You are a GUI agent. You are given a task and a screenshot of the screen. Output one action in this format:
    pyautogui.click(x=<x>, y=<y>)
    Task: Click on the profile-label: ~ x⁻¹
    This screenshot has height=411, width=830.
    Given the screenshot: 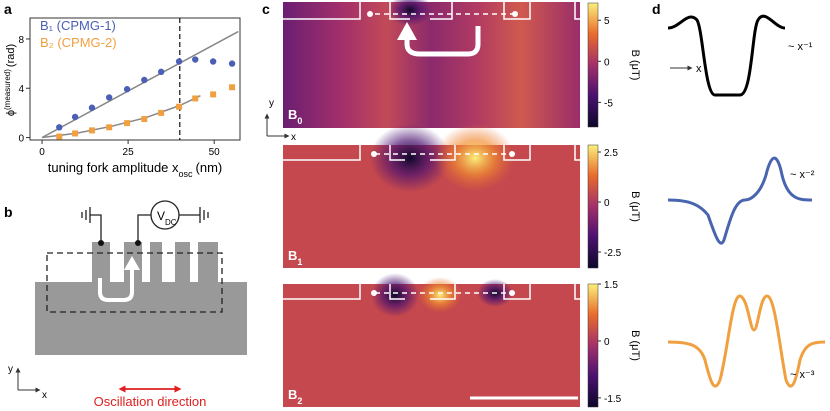 What is the action you would take?
    pyautogui.click(x=800, y=47)
    